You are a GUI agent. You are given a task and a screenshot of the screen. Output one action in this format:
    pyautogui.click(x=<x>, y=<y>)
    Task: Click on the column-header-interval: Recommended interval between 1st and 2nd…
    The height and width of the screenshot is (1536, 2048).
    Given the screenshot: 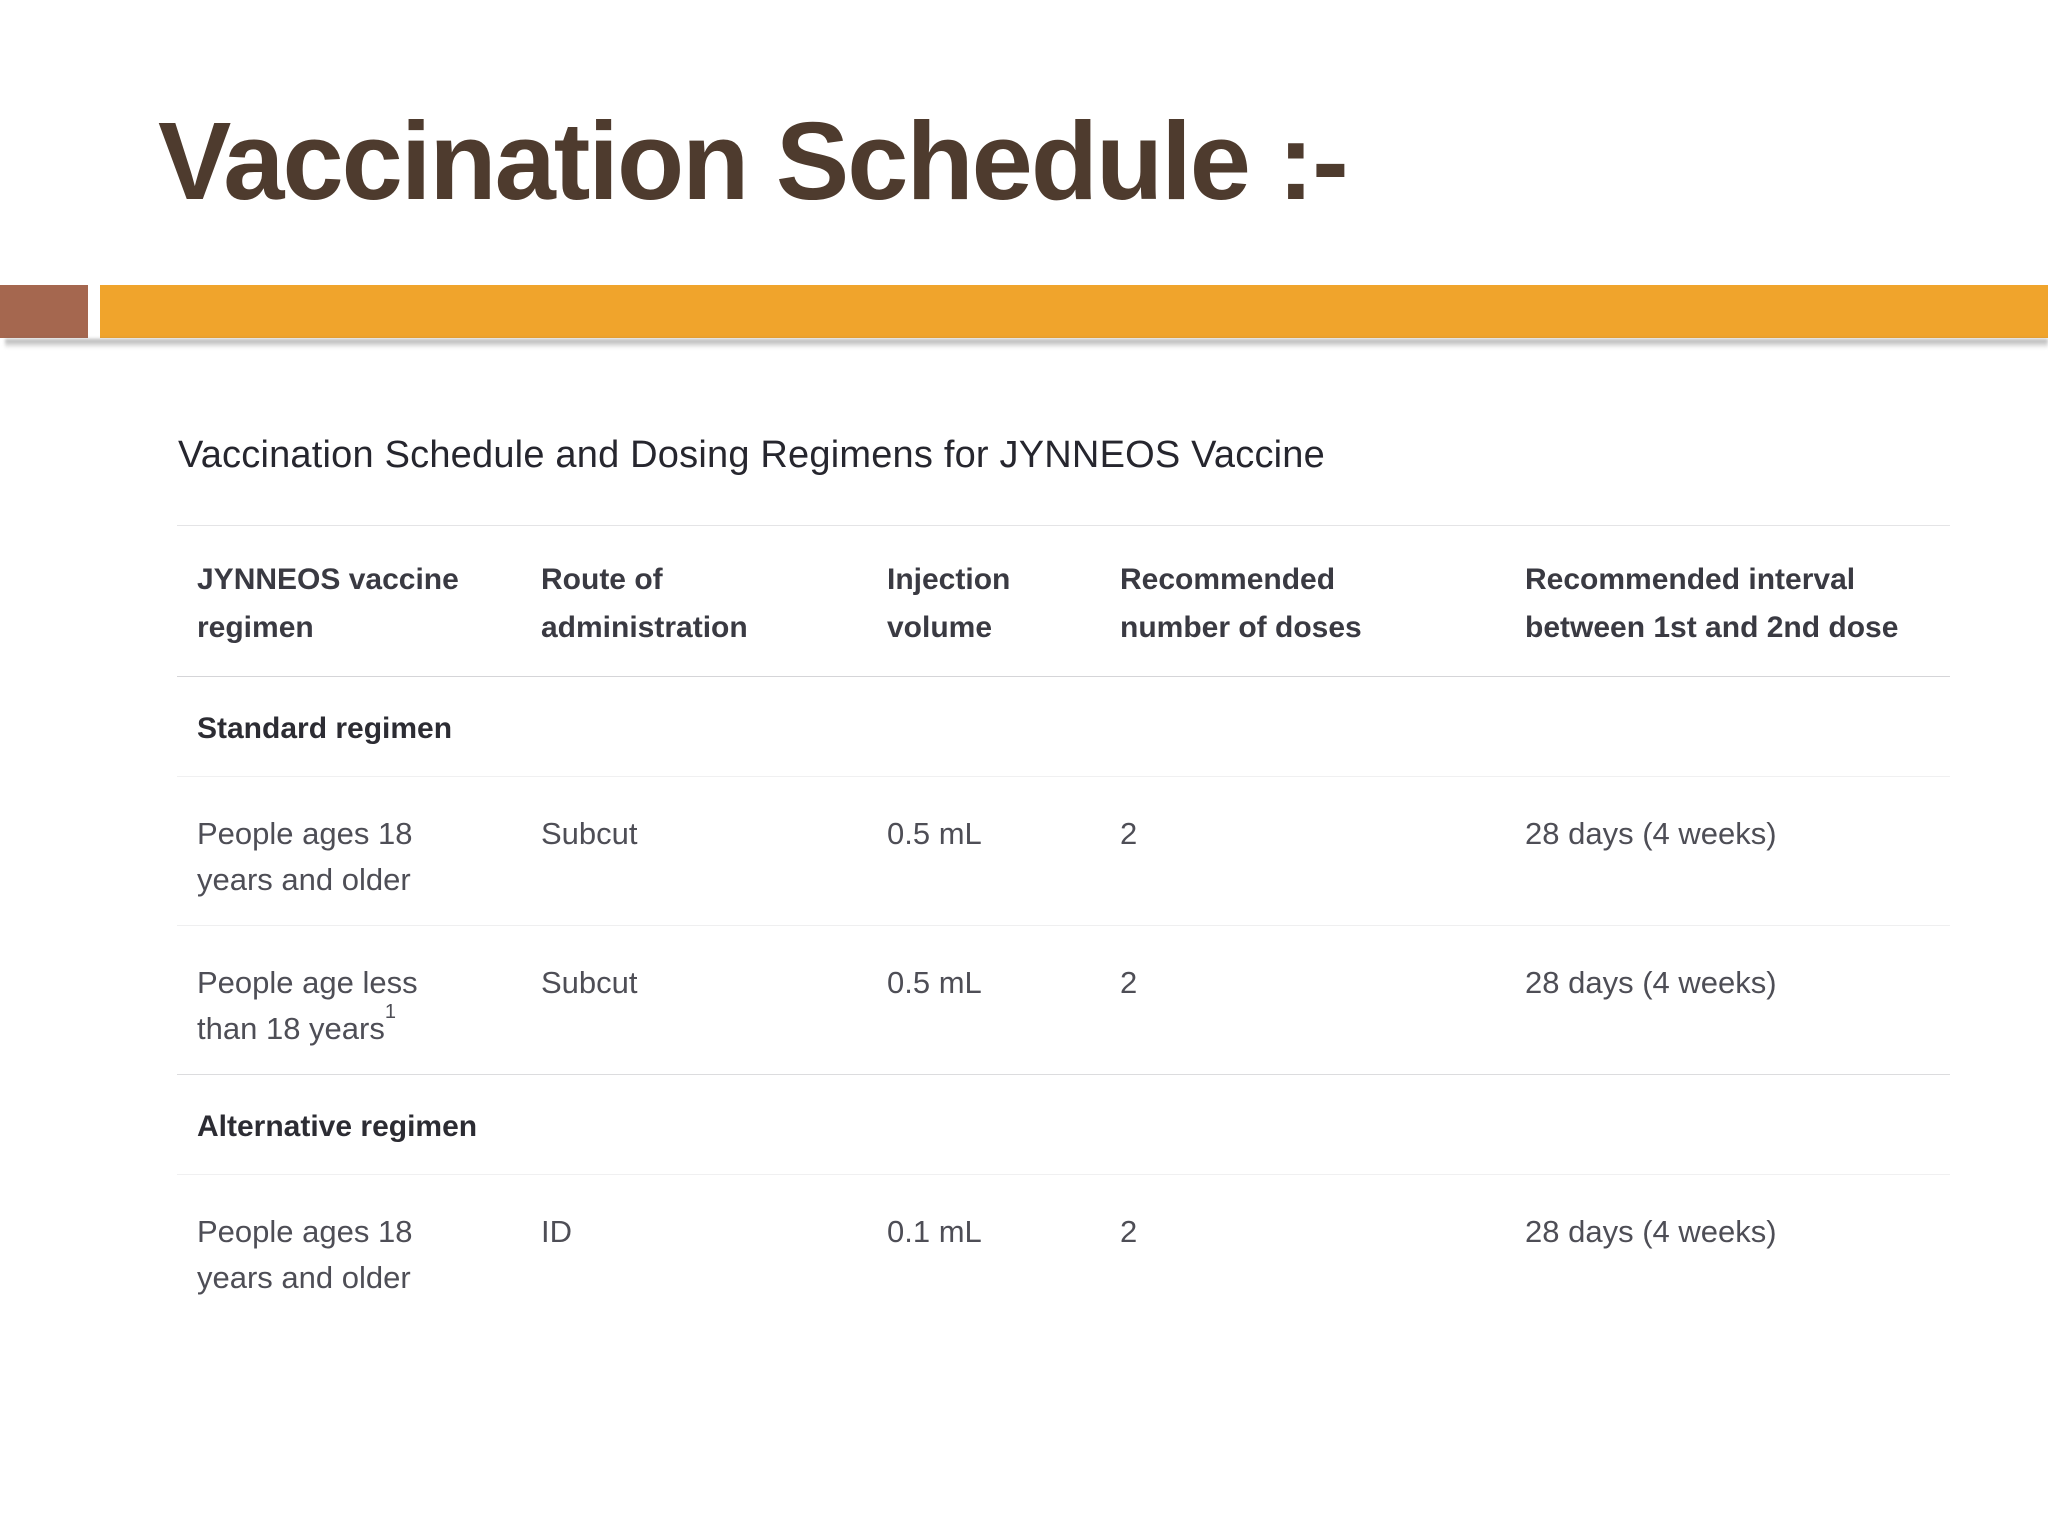 What is the action you would take?
    pyautogui.click(x=1737, y=604)
    